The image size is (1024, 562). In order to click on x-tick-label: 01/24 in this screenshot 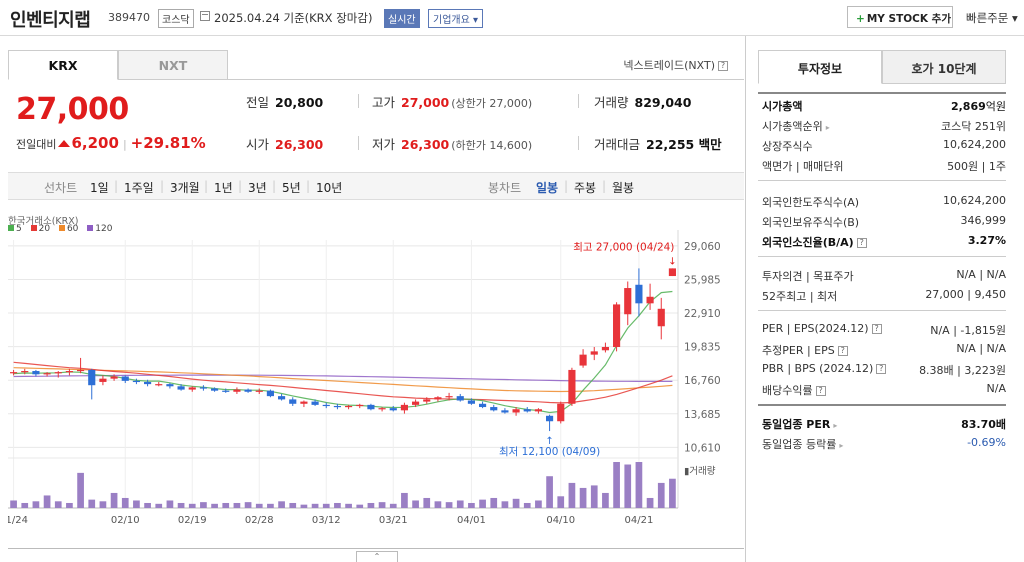, I will do `click(18, 520)`.